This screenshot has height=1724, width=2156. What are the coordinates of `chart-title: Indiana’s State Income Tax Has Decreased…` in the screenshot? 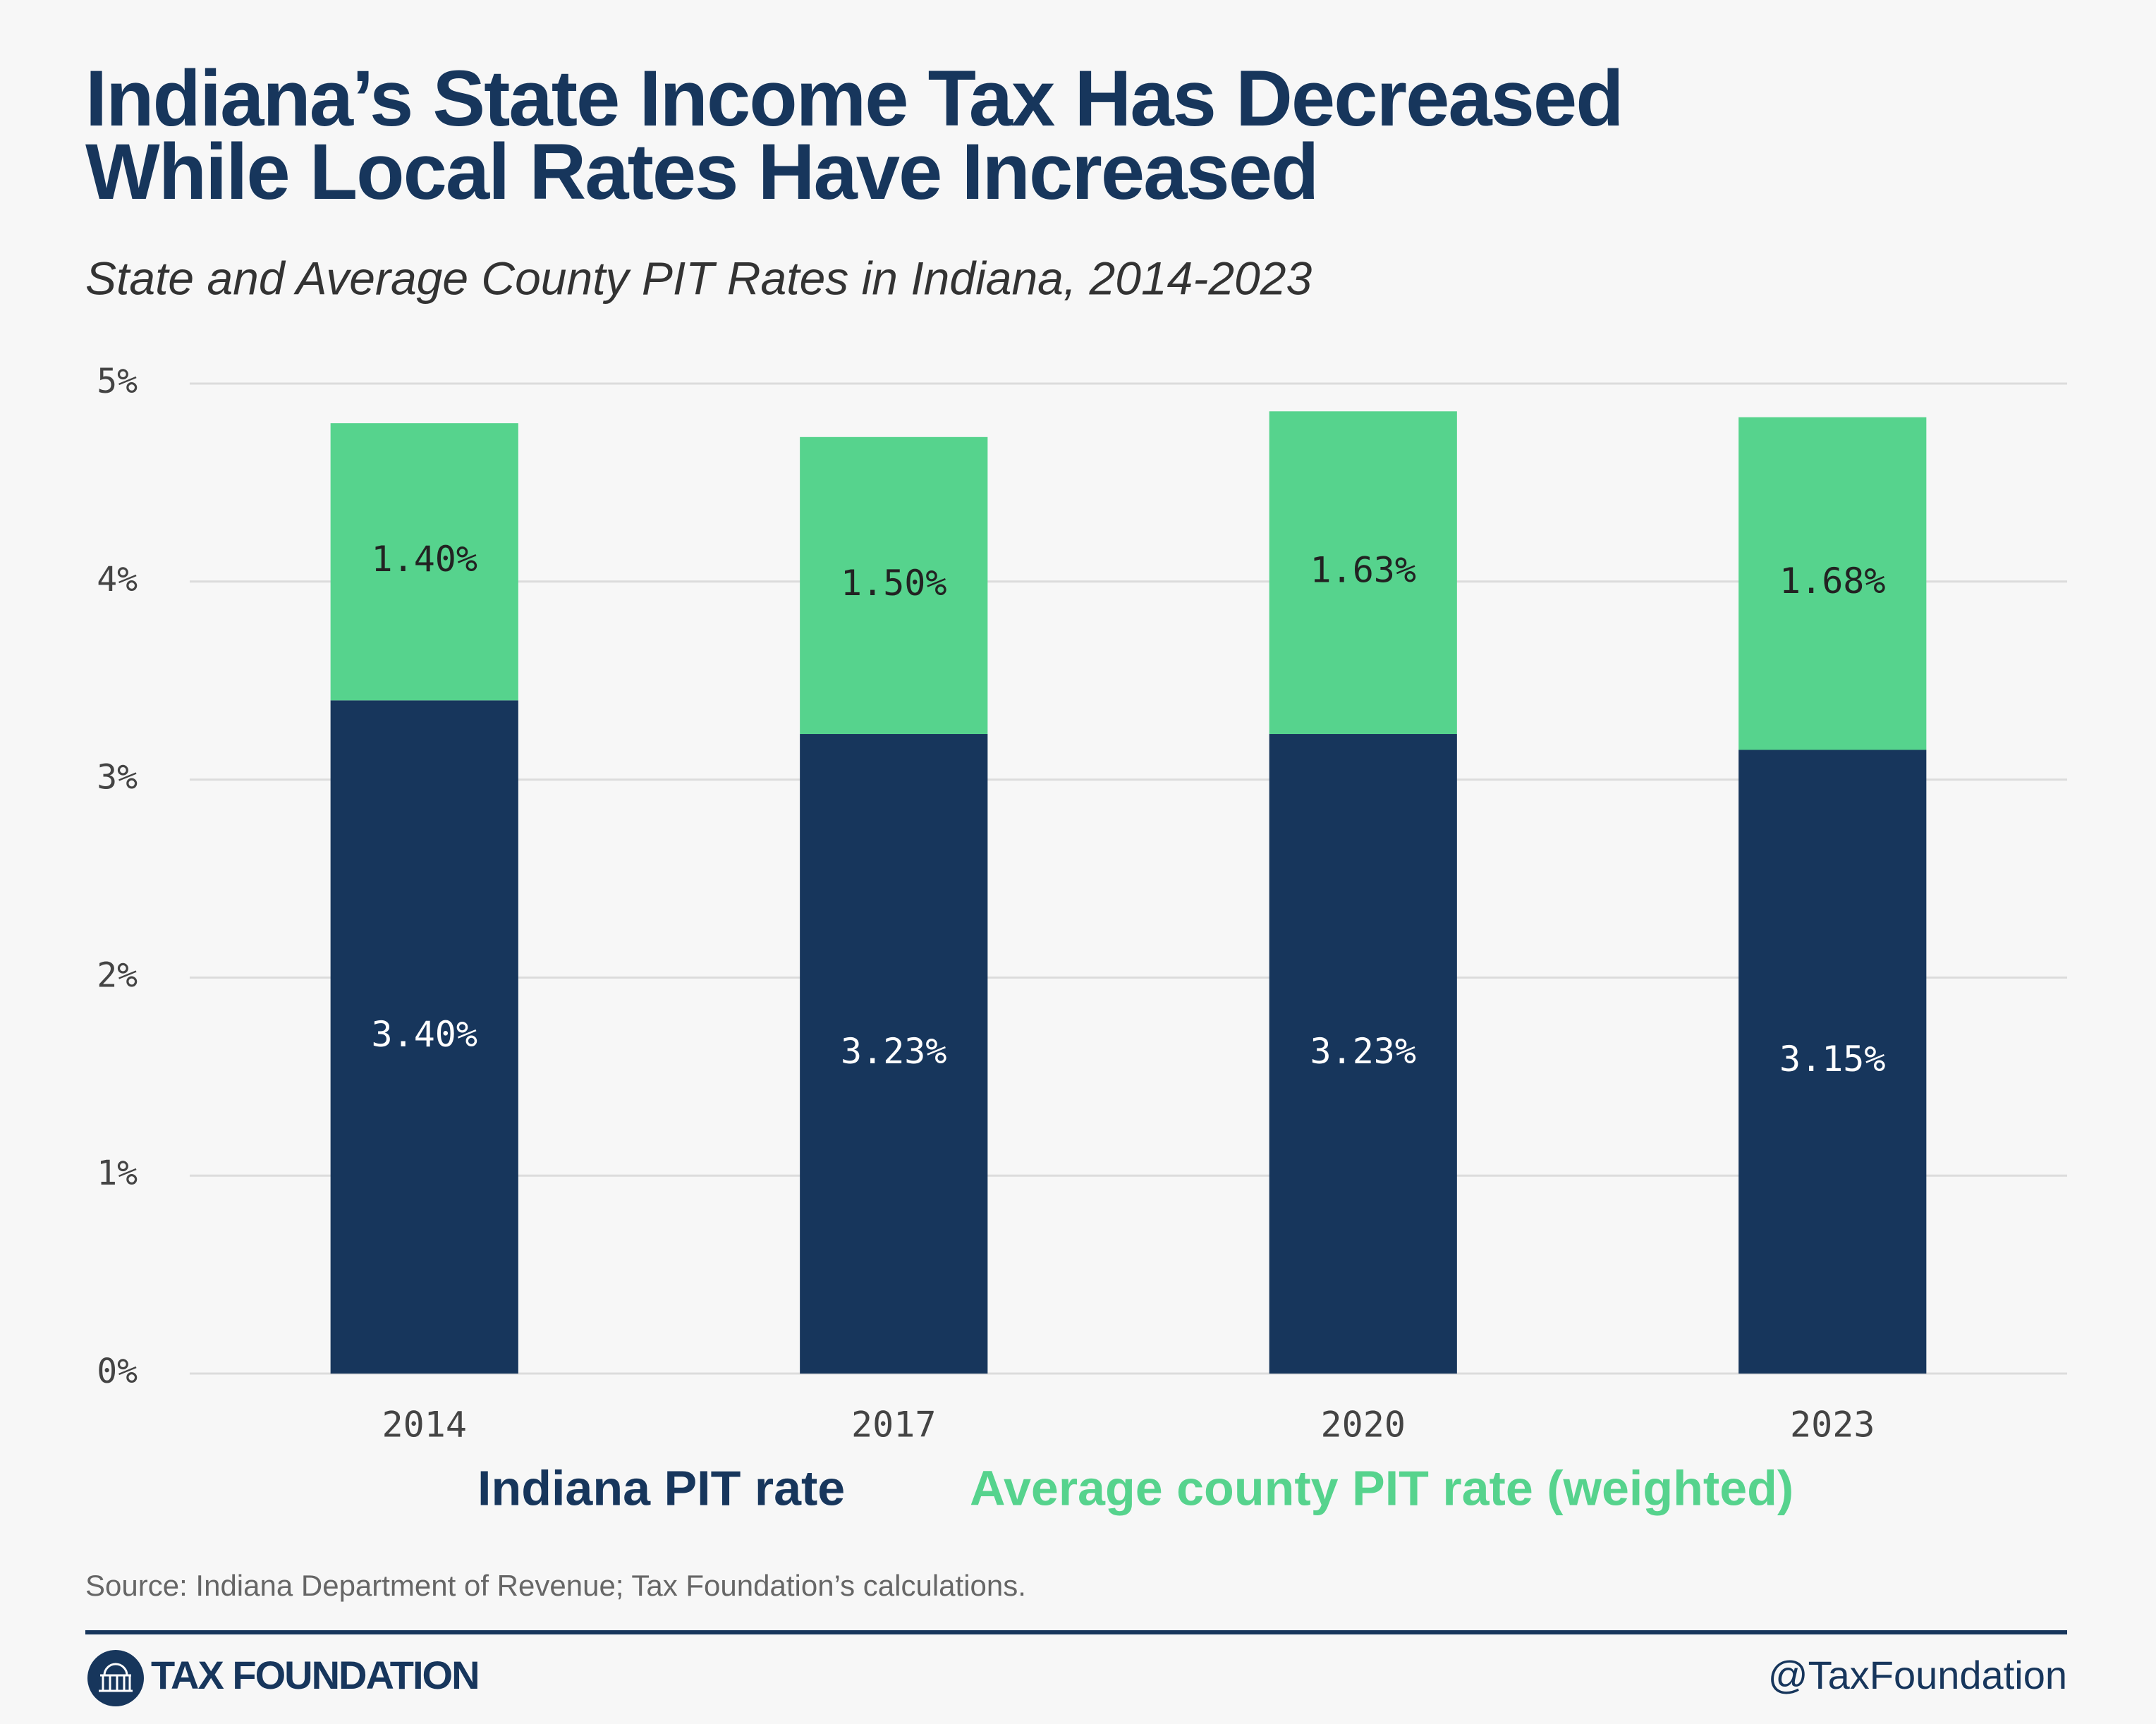 It's located at (854, 135).